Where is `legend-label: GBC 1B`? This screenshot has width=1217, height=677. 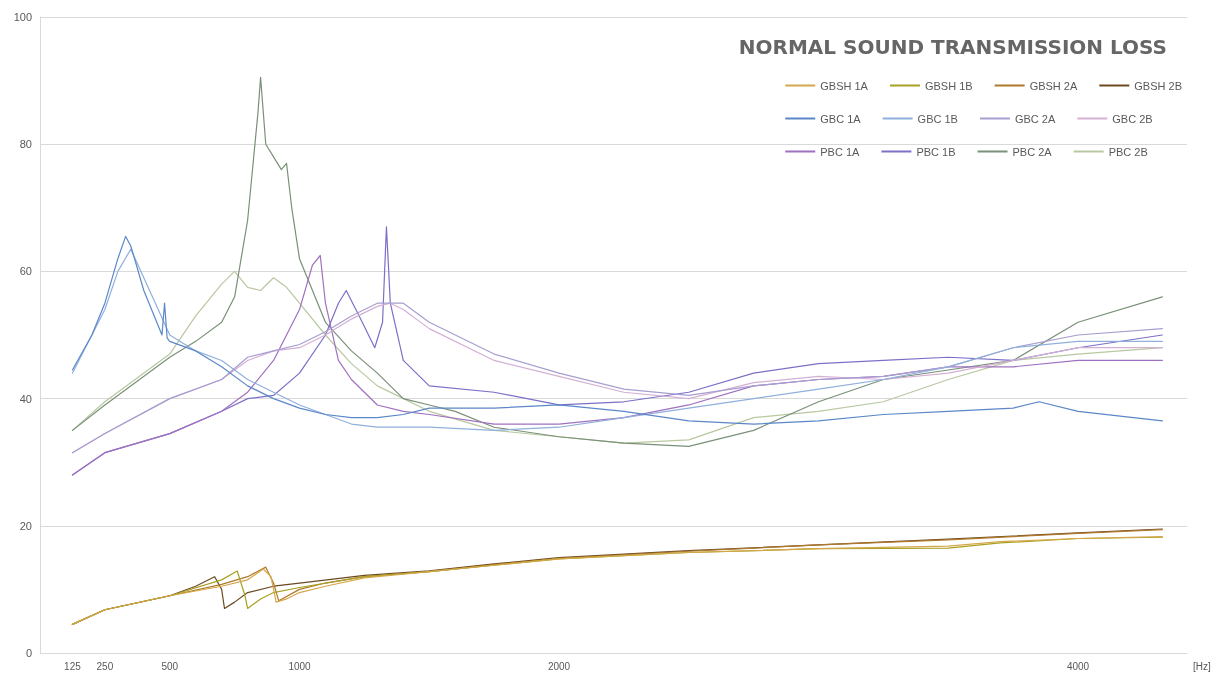 legend-label: GBC 1B is located at coordinates (937, 118).